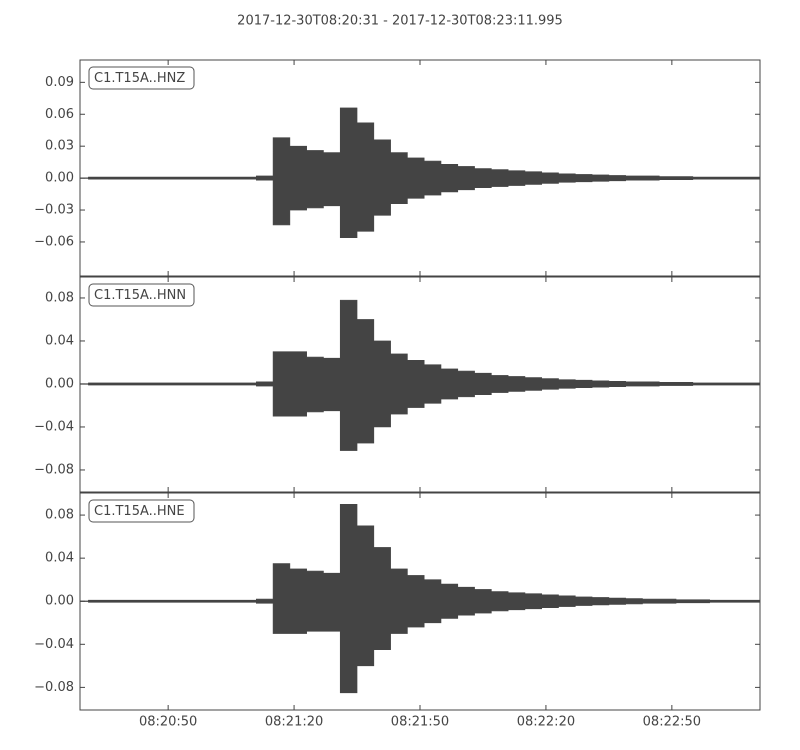 Image resolution: width=800 pixels, height=750 pixels. I want to click on x-tick-label: 08:22:50, so click(672, 722).